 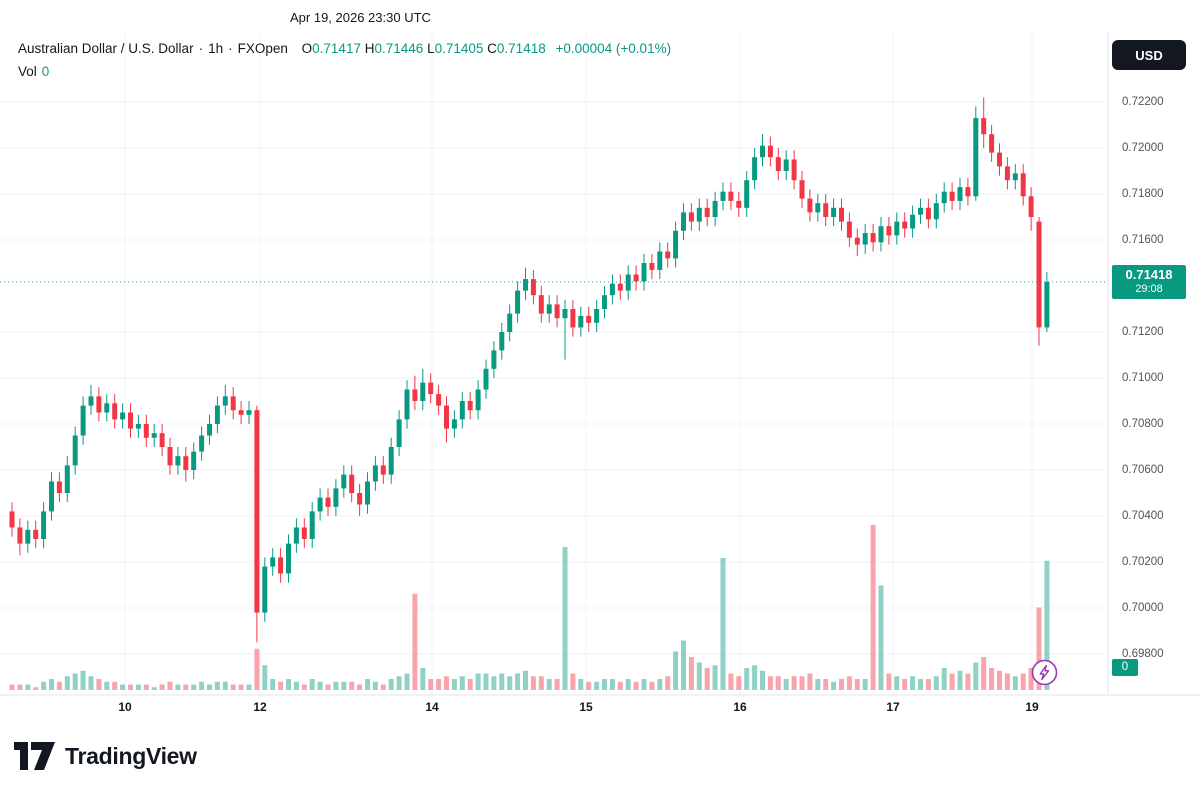 What do you see at coordinates (369, 48) in the screenshot?
I see `high-label: H` at bounding box center [369, 48].